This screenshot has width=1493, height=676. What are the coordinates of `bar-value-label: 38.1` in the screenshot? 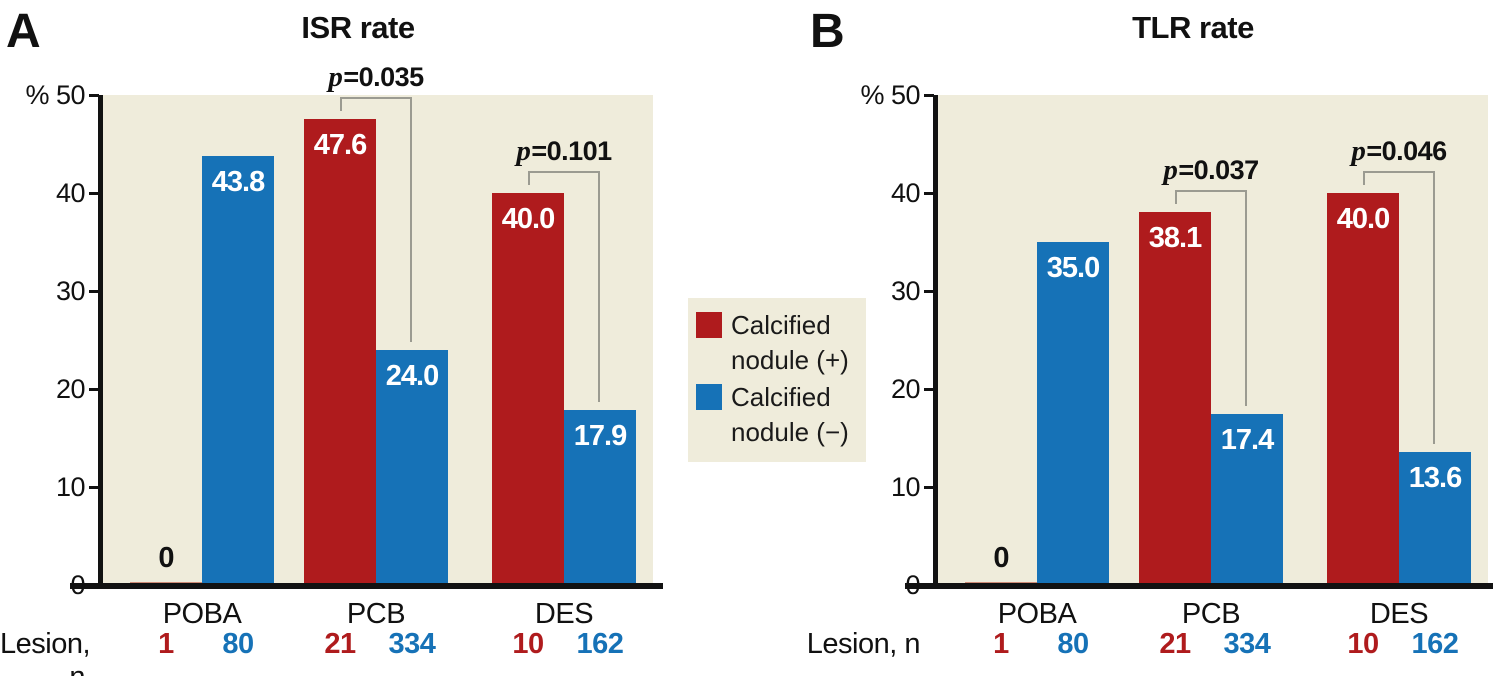 It's located at (1175, 238).